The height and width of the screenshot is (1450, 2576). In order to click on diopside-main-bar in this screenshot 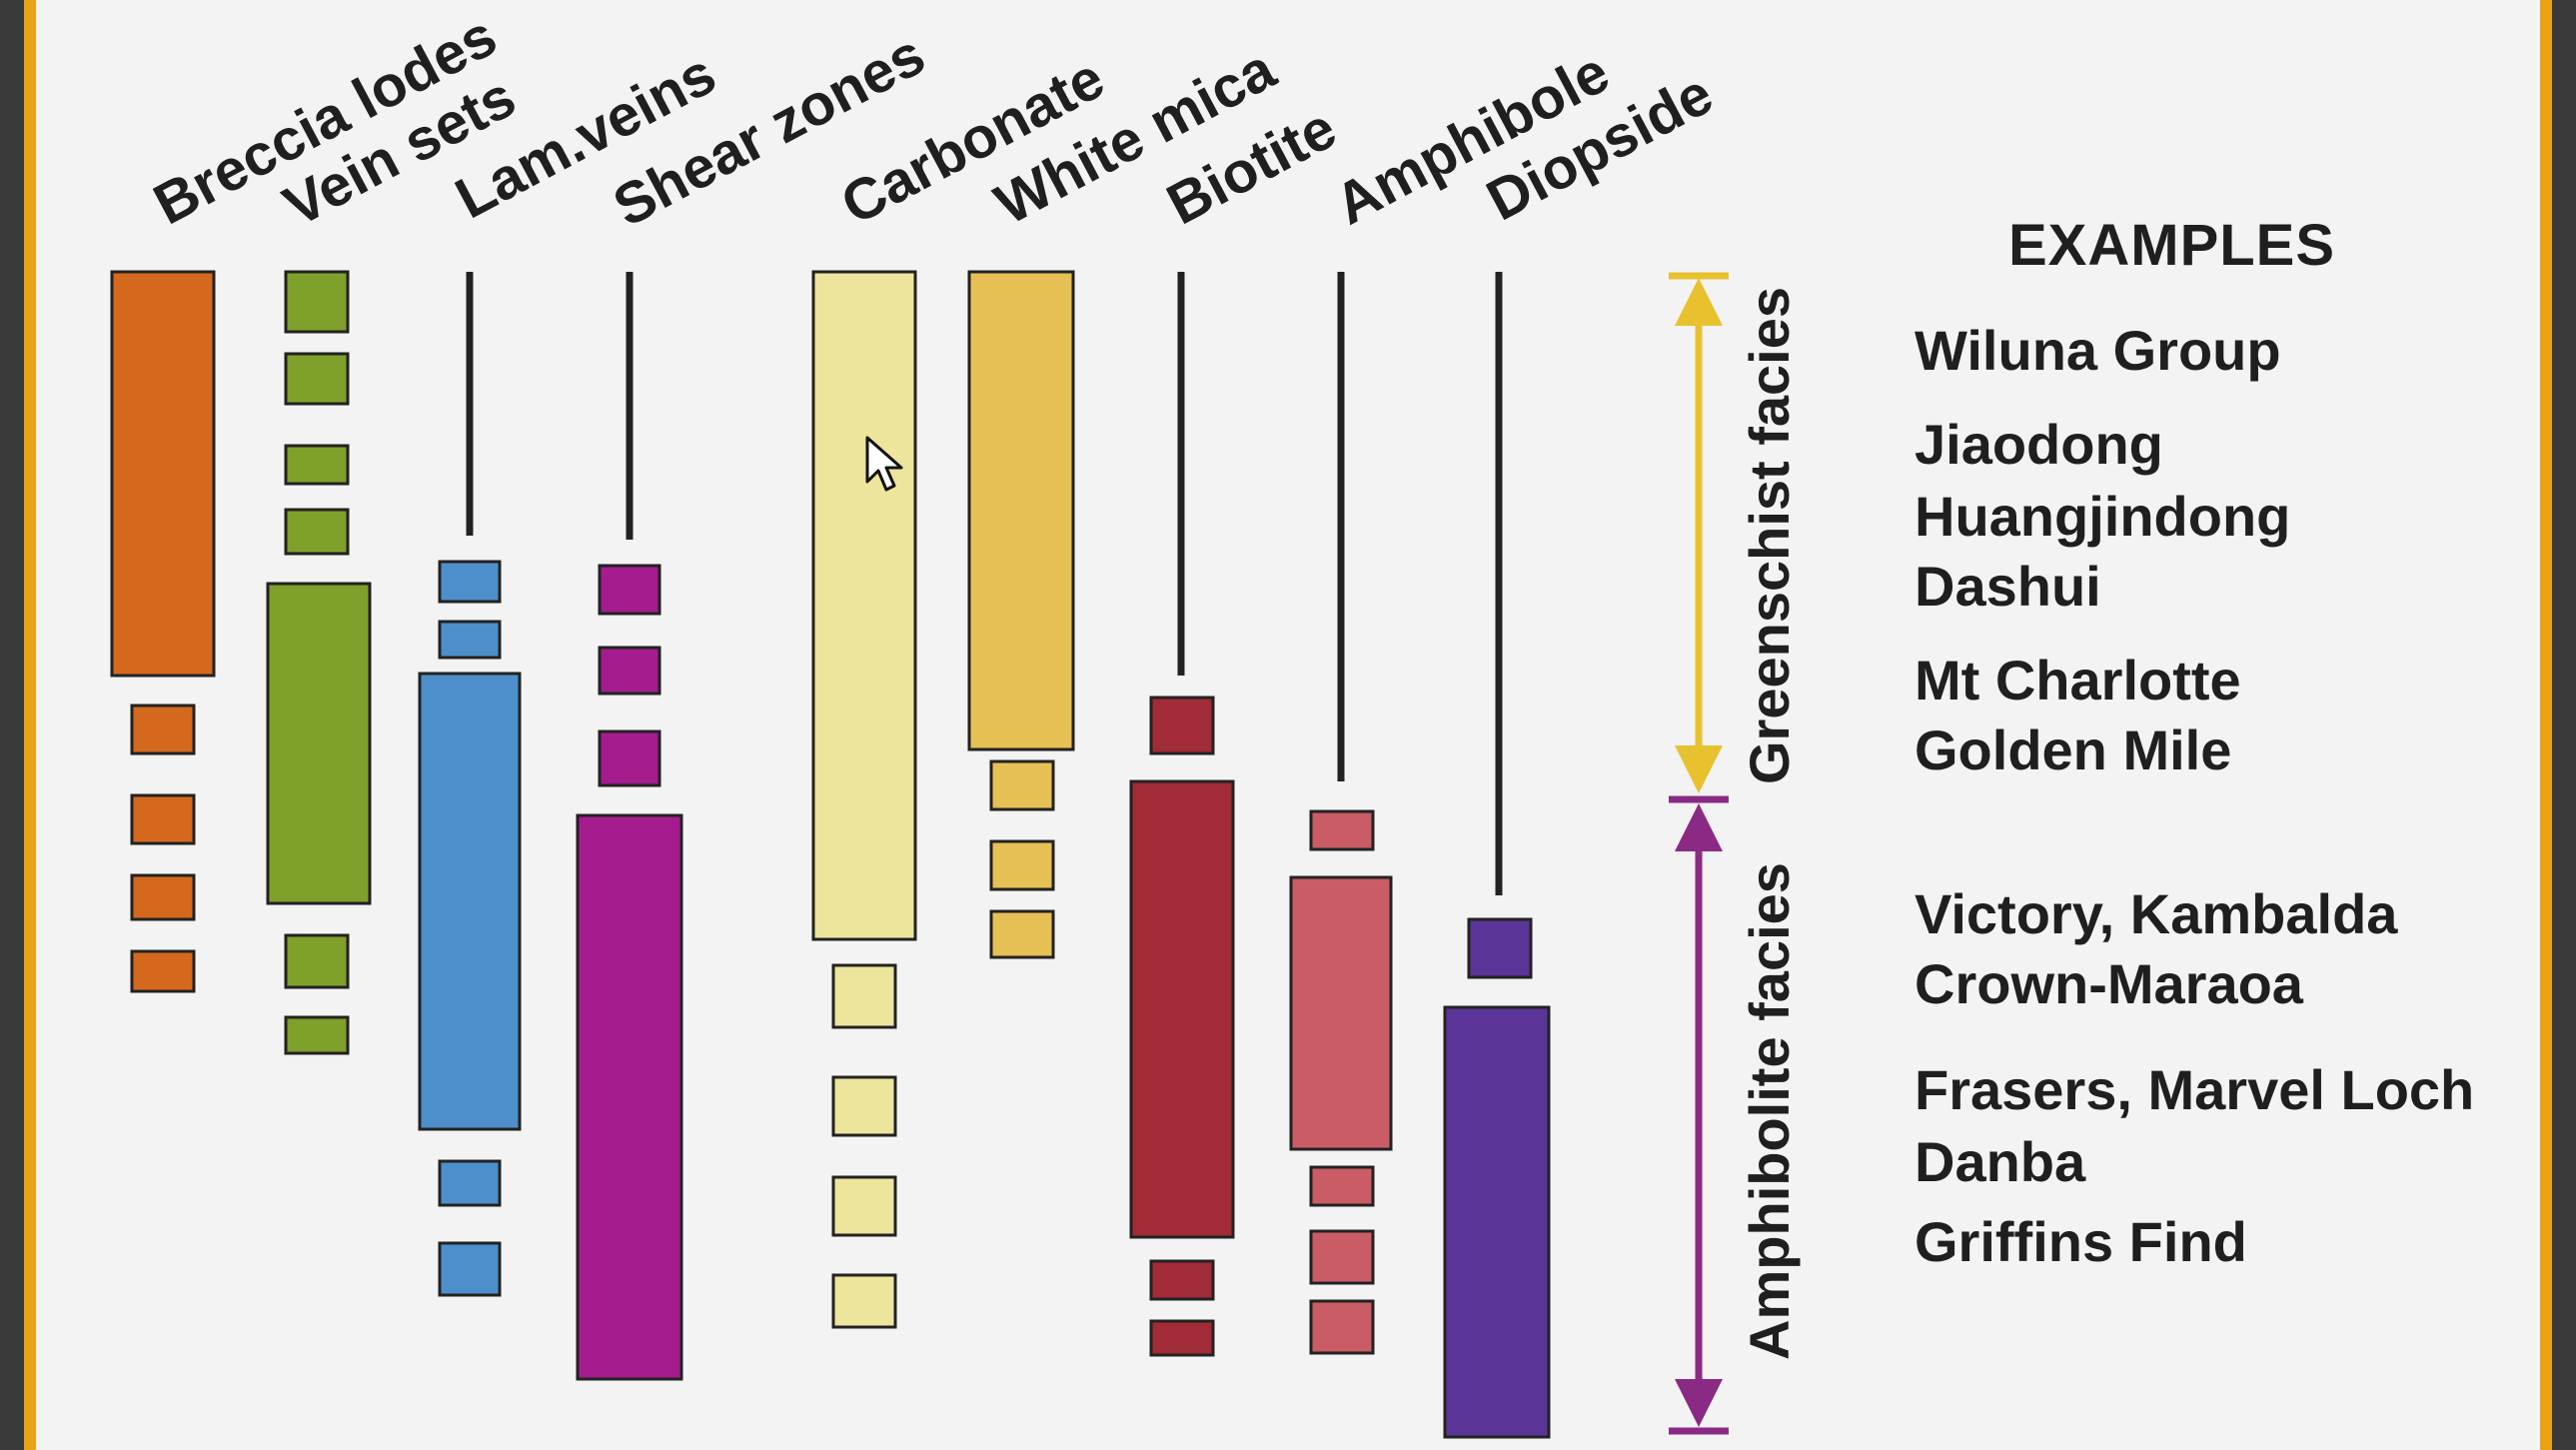, I will do `click(1497, 1222)`.